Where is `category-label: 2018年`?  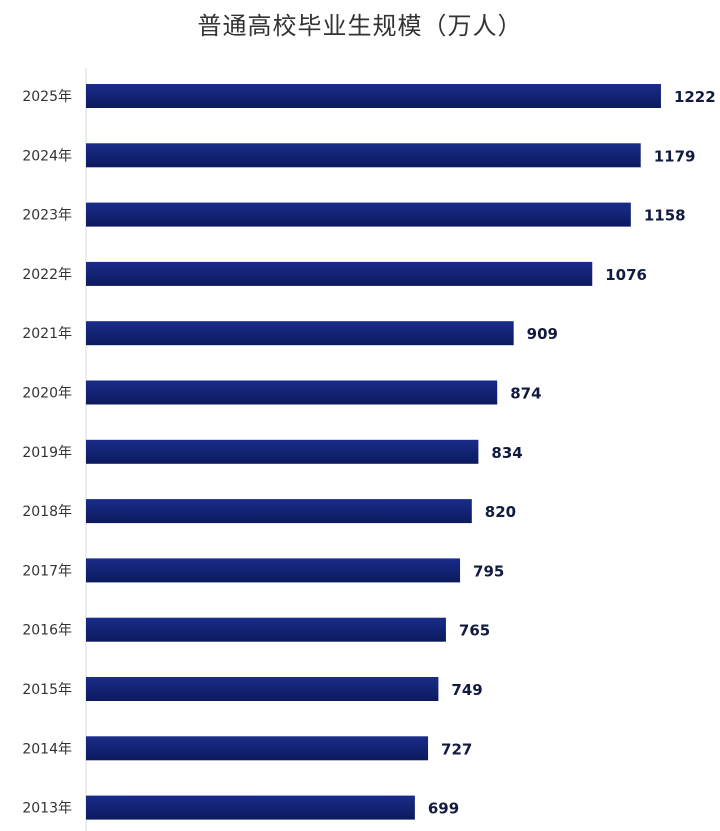
category-label: 2018年 is located at coordinates (47, 512).